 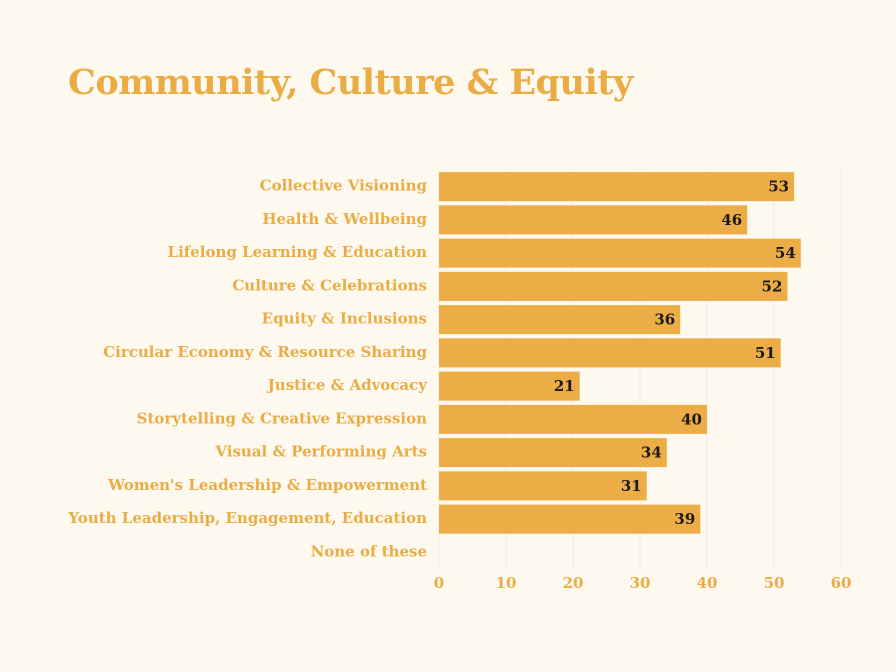 What do you see at coordinates (282, 418) in the screenshot?
I see `category-label: Storytelling & Creative Expression` at bounding box center [282, 418].